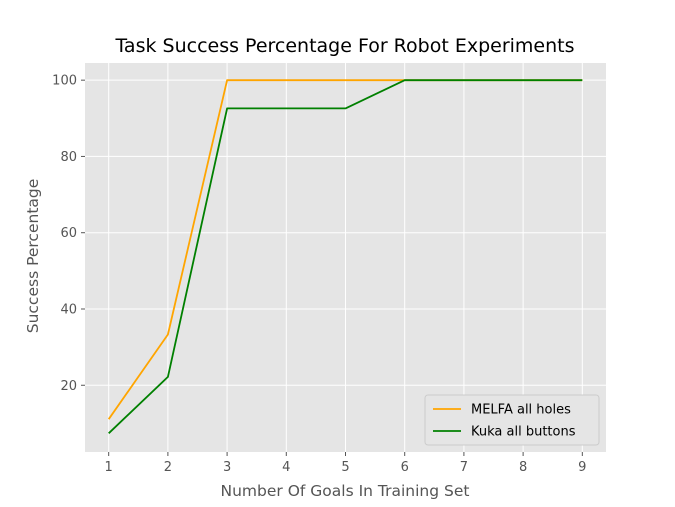 The height and width of the screenshot is (507, 675). What do you see at coordinates (168, 467) in the screenshot?
I see `x-tick-label: 2` at bounding box center [168, 467].